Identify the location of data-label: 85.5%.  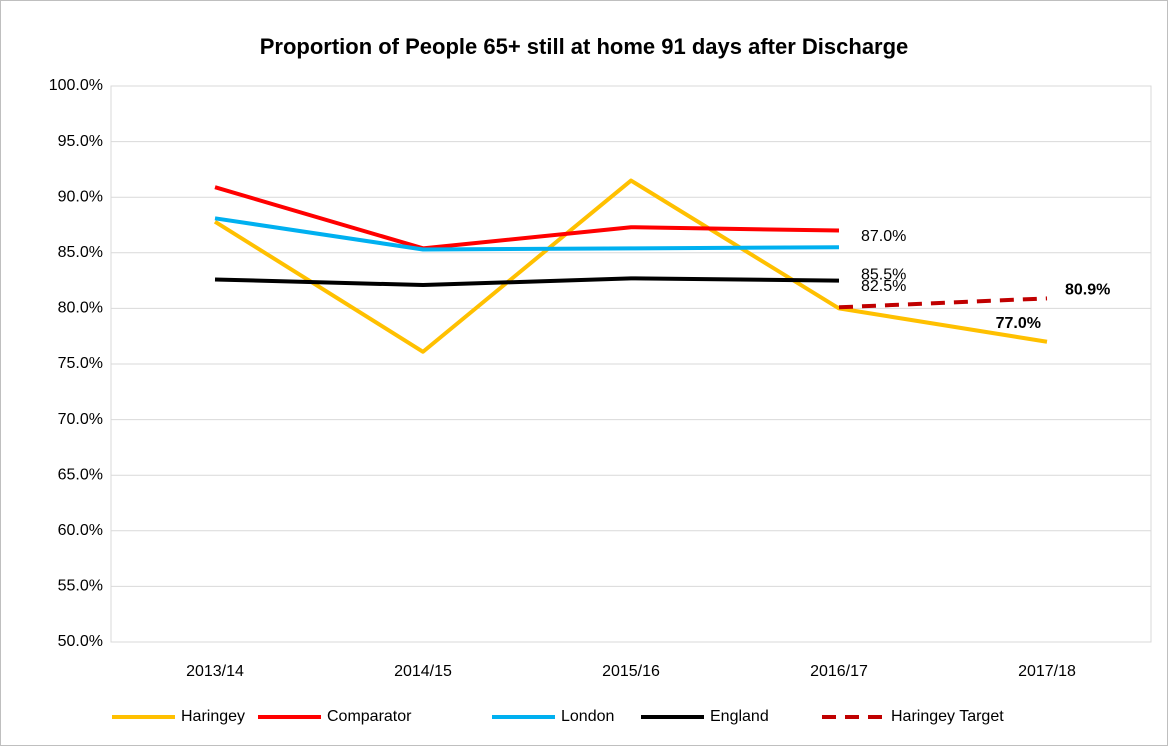
(883, 274).